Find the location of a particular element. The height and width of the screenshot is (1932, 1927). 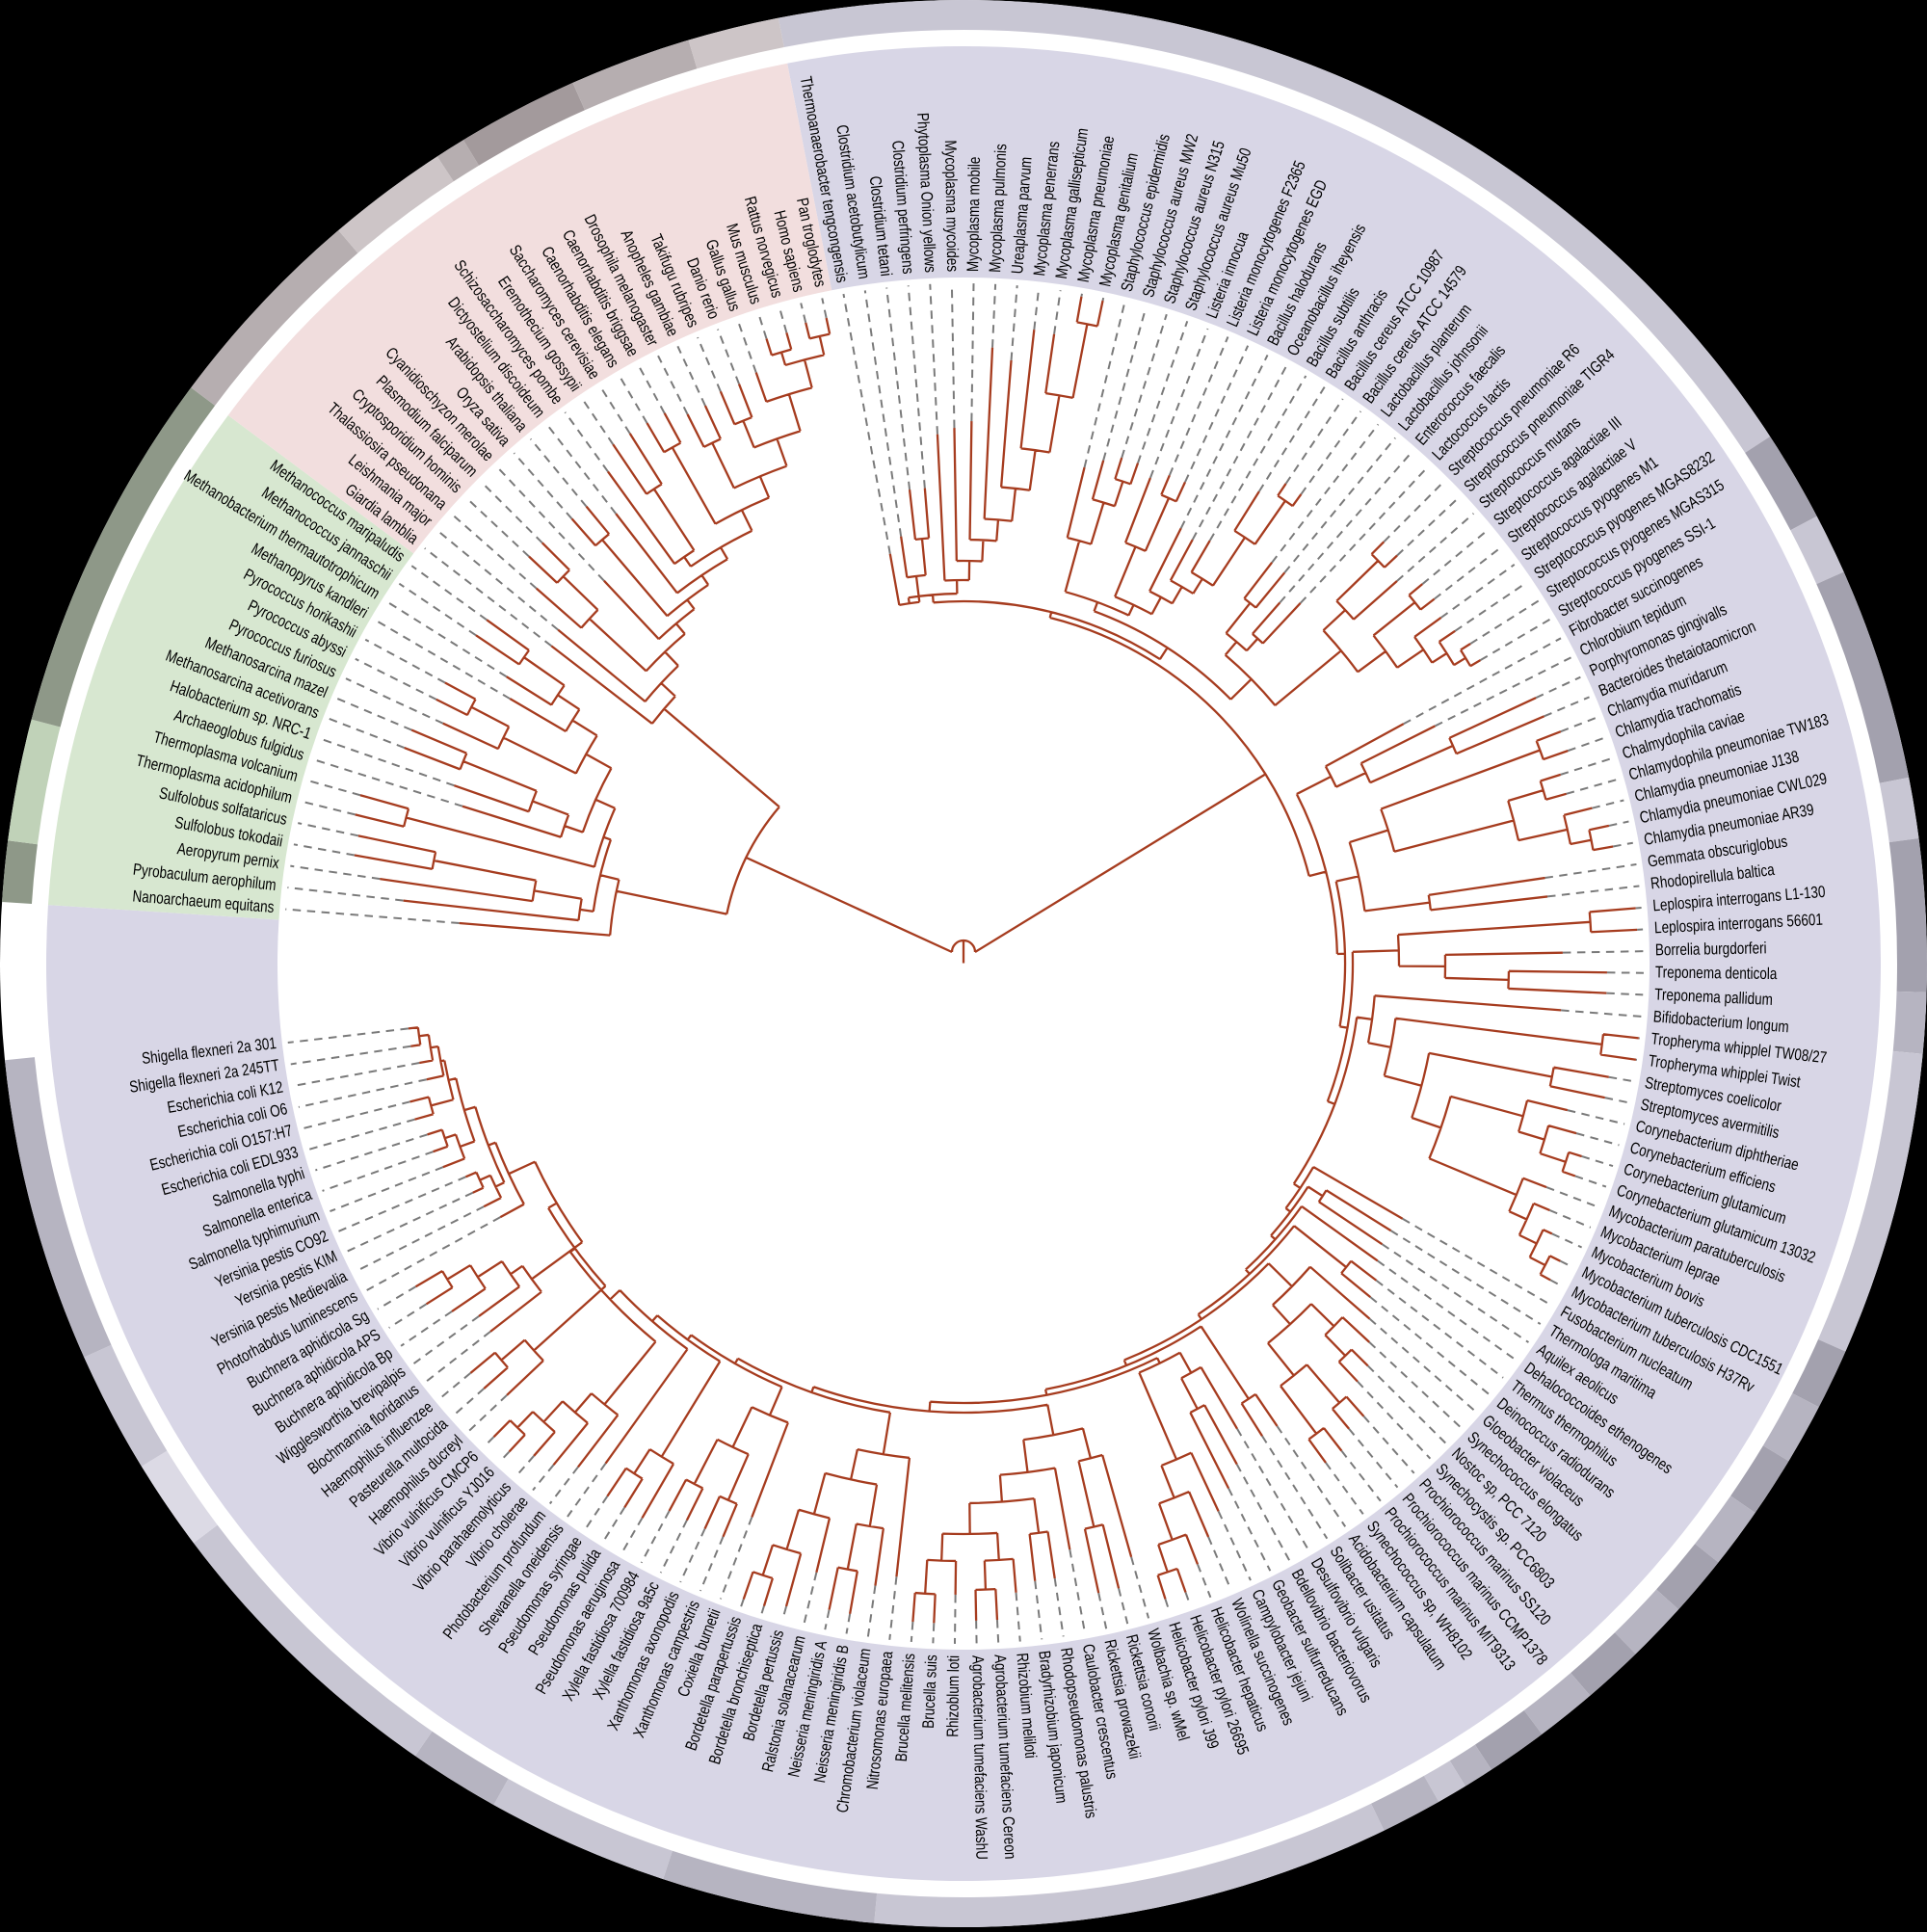

svg-text: Mycoplasma mycoides is located at coordinates (951, 206).